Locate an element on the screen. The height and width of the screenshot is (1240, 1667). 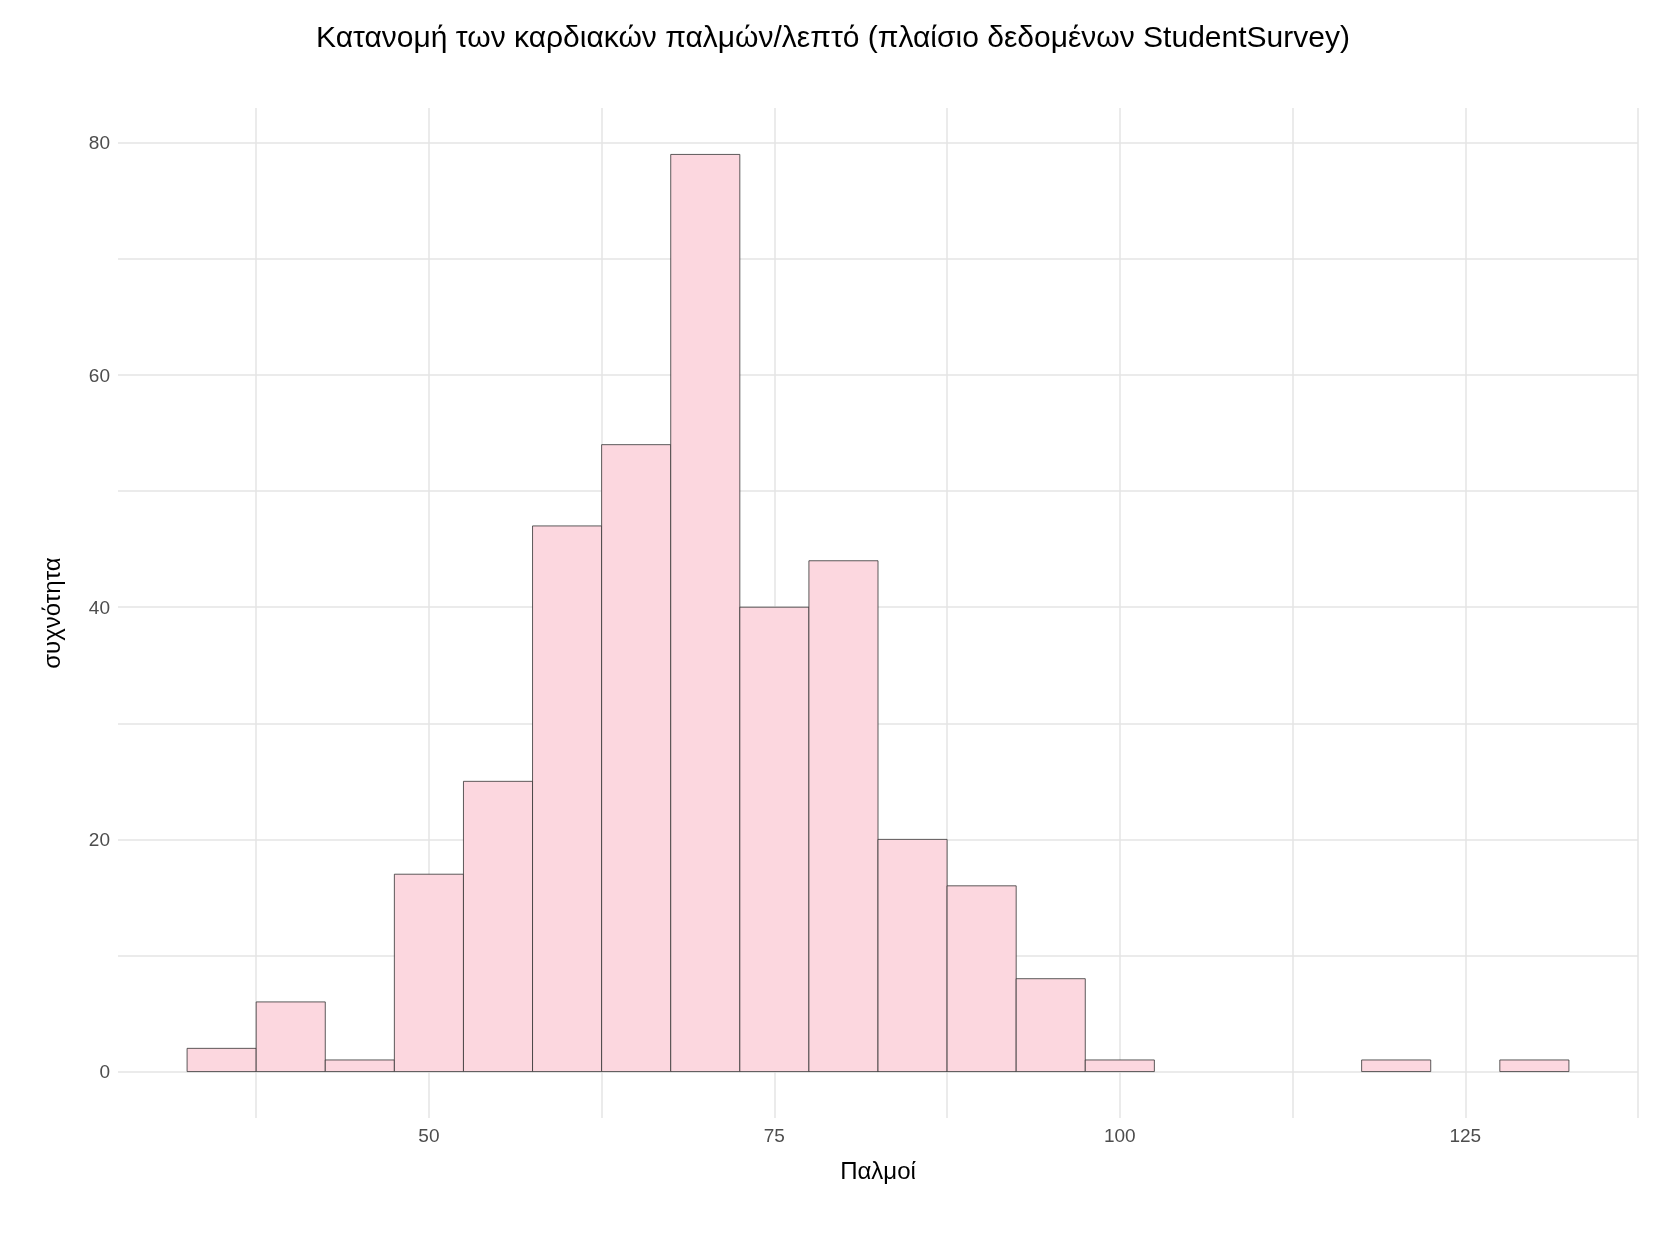
y-tick-label: 20 is located at coordinates (99, 839).